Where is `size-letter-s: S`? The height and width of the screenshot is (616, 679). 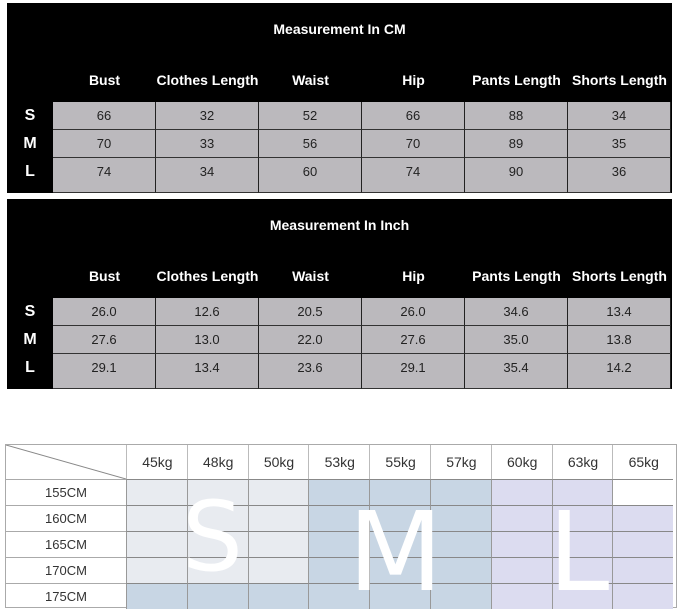 size-letter-s: S is located at coordinates (212, 537).